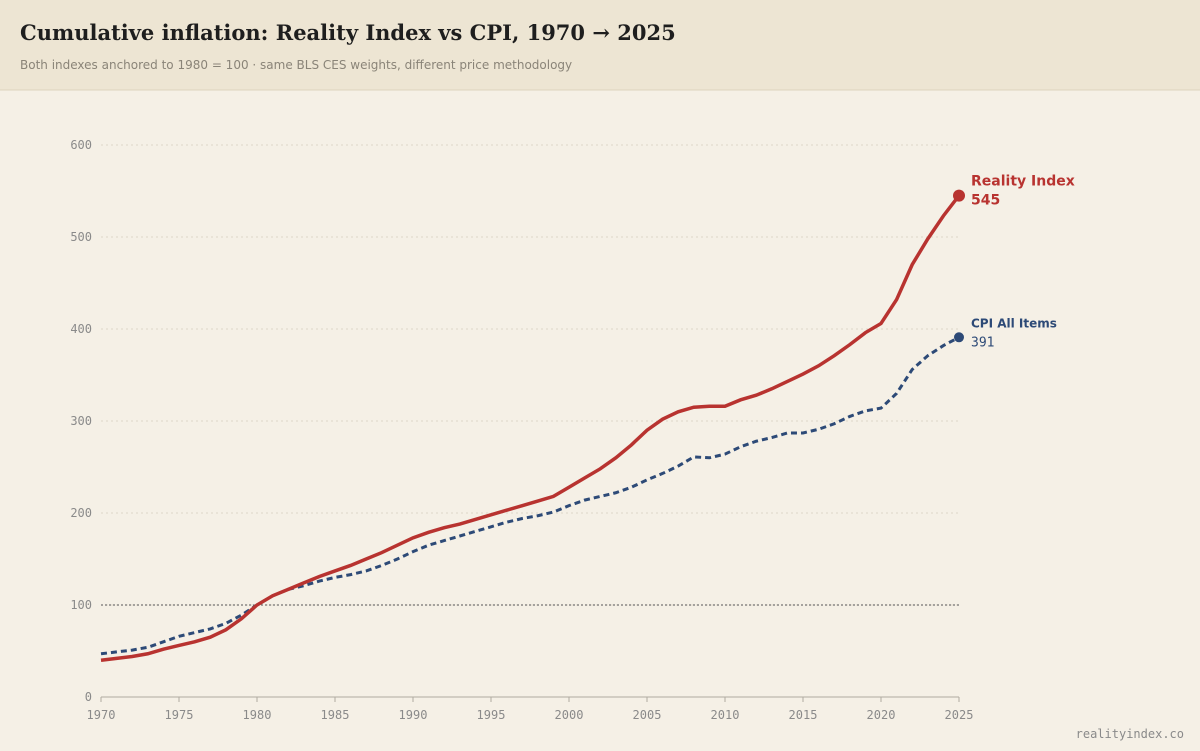  Describe the element at coordinates (569, 715) in the screenshot. I see `x-tick-label: 2000` at that location.